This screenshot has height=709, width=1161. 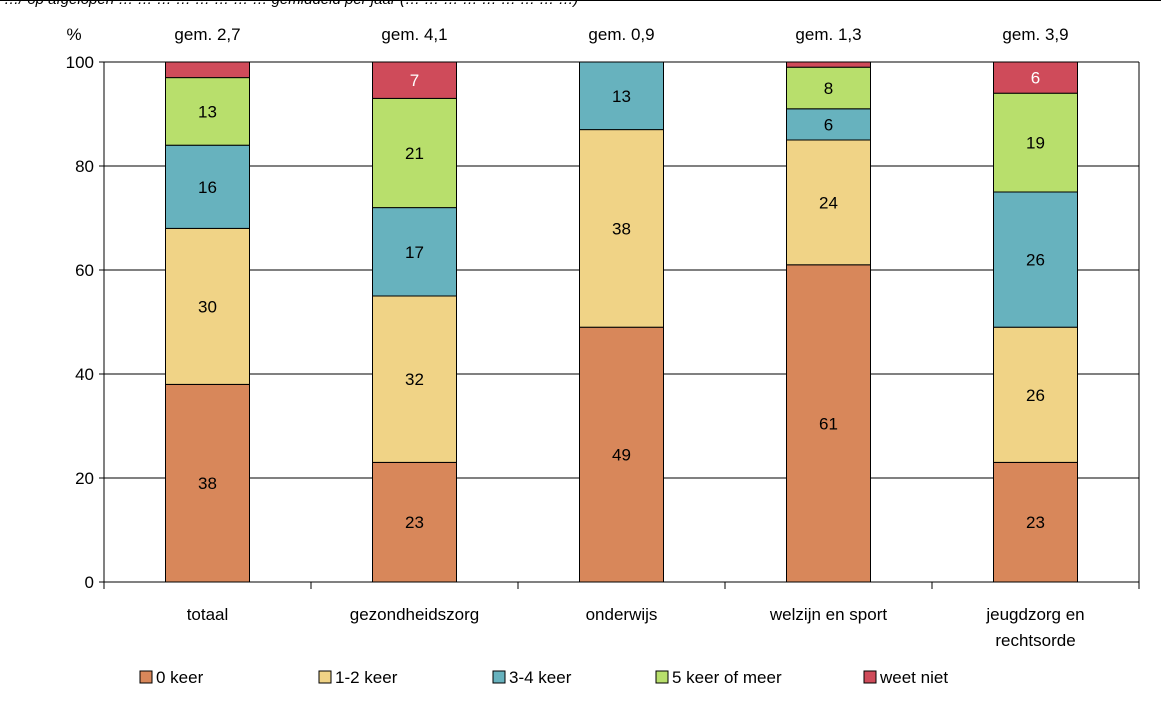 What do you see at coordinates (414, 34) in the screenshot?
I see `mean-label: gem. 4,1` at bounding box center [414, 34].